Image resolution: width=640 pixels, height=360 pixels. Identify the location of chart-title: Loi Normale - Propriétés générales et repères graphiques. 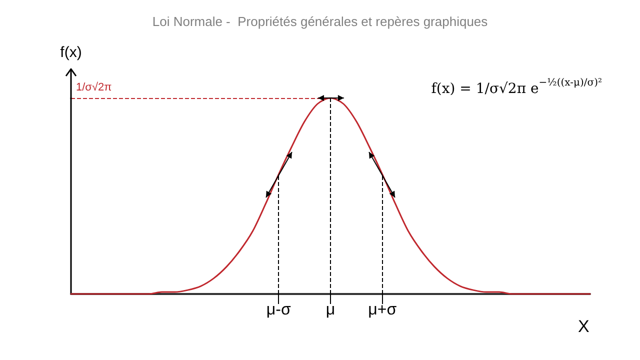
(320, 21).